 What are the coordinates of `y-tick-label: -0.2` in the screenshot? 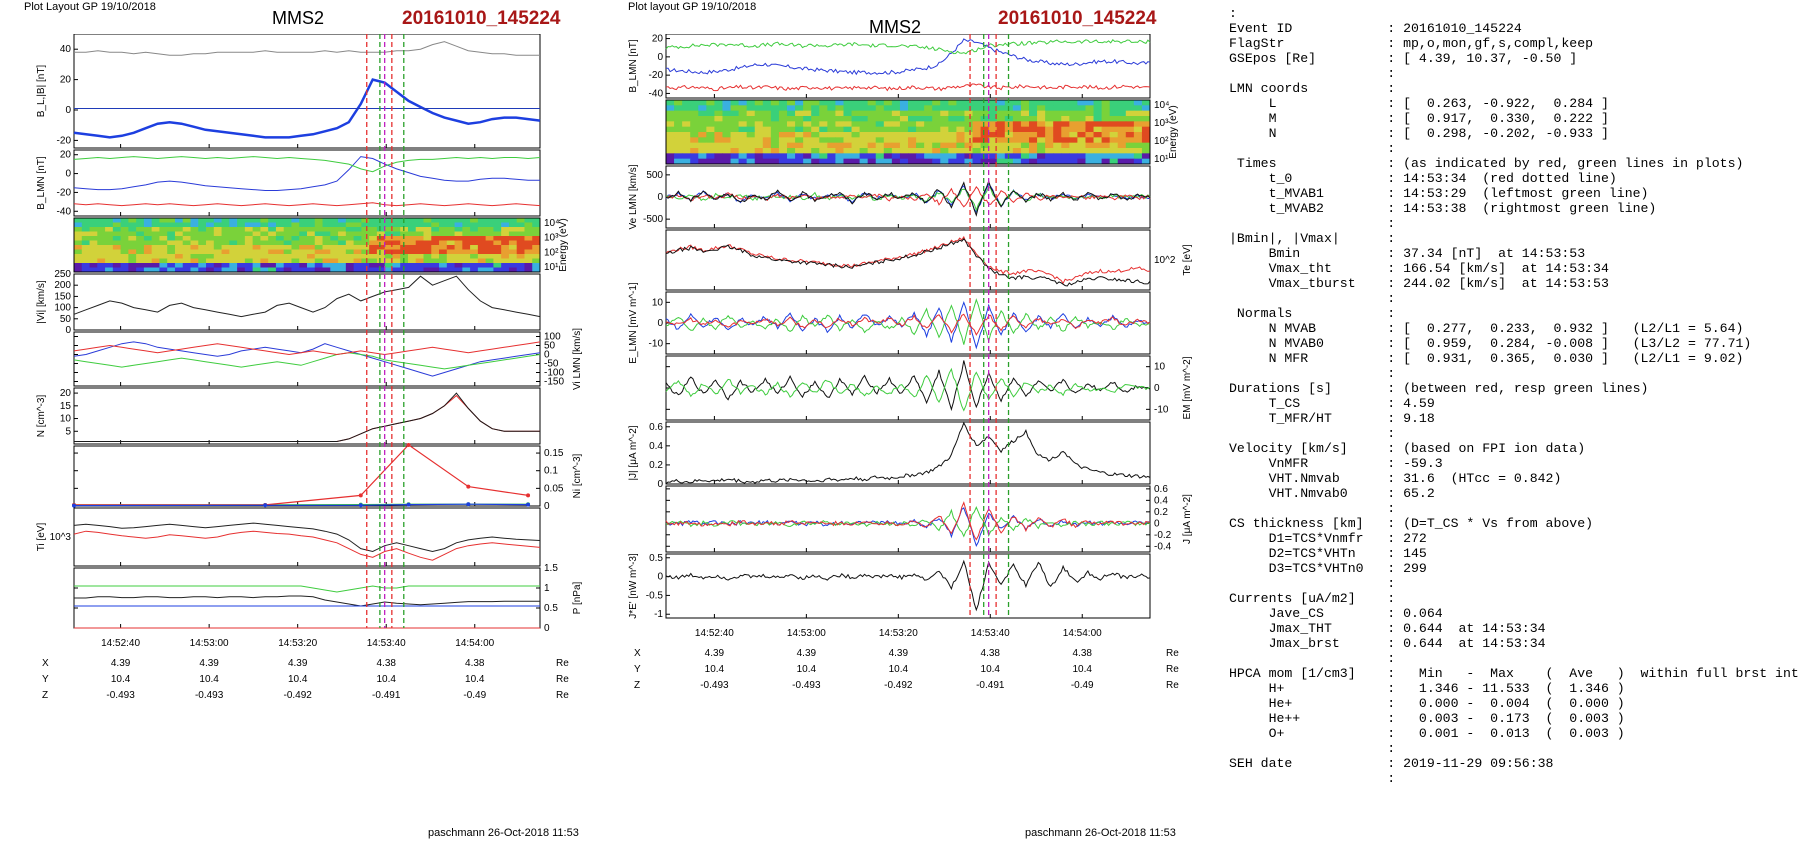 It's located at (1163, 535).